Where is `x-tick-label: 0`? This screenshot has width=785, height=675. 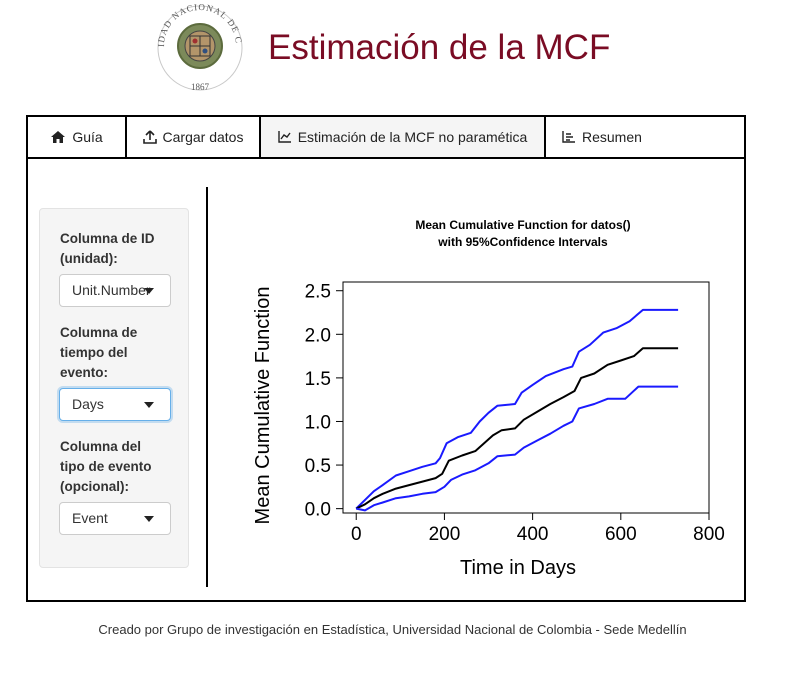
x-tick-label: 0 is located at coordinates (356, 534).